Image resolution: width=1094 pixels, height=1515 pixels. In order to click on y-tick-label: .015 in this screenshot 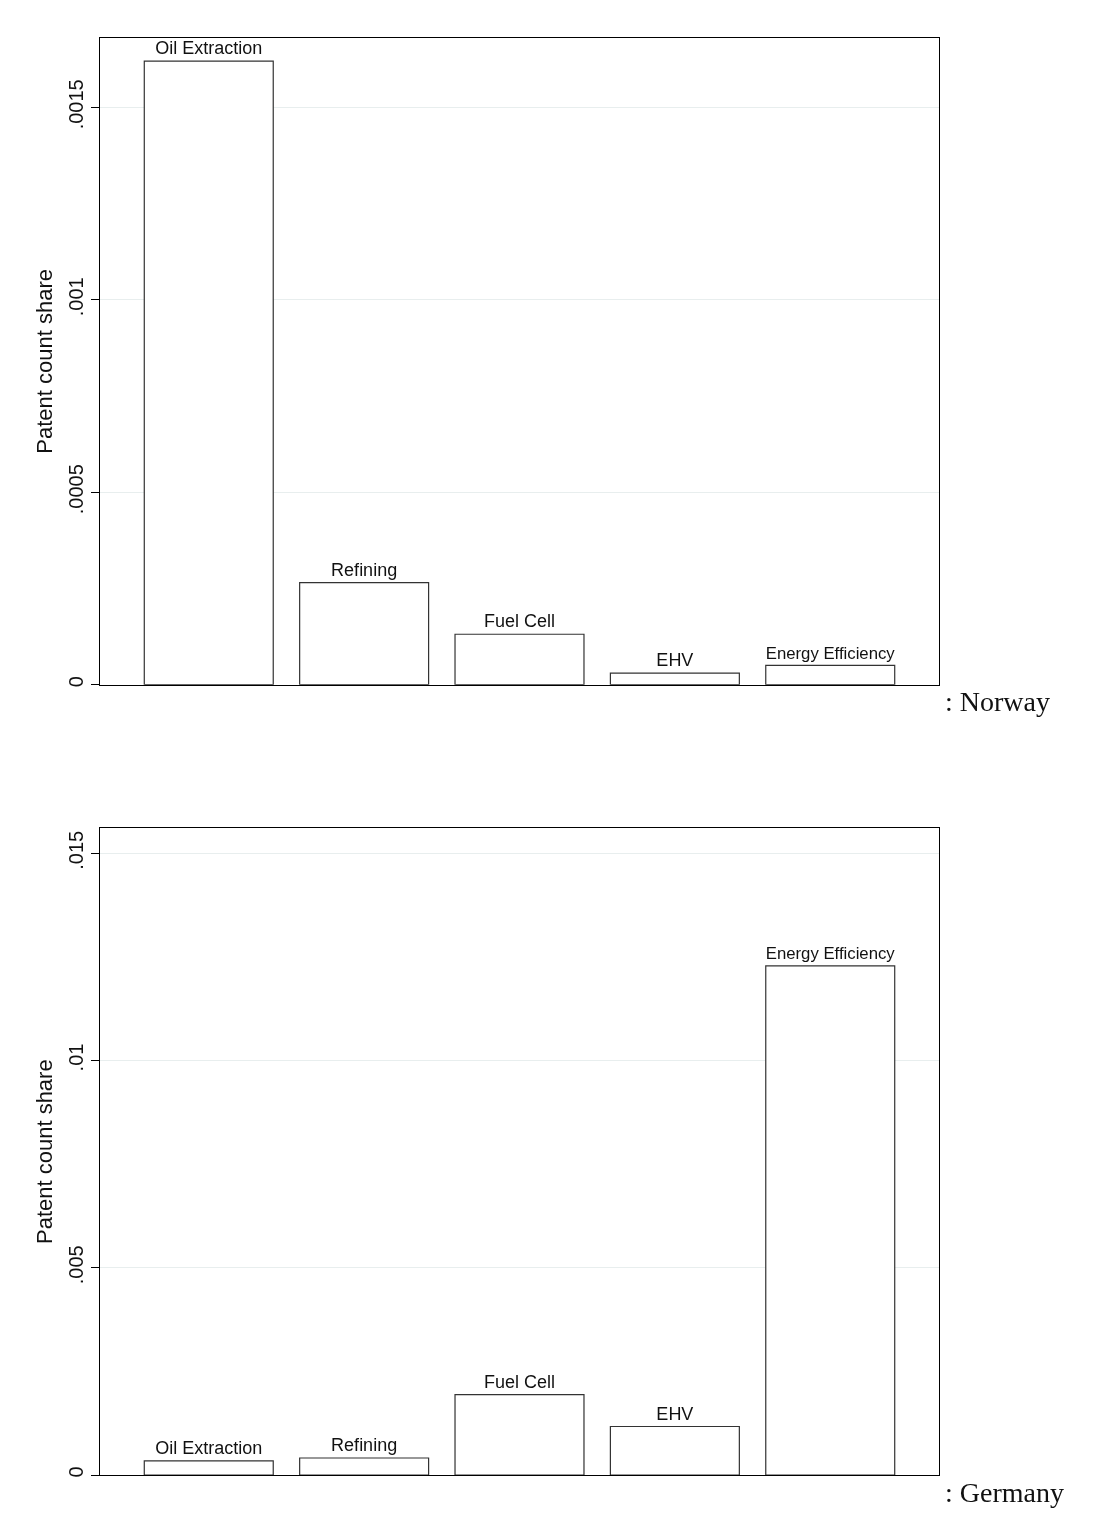, I will do `click(75, 850)`.